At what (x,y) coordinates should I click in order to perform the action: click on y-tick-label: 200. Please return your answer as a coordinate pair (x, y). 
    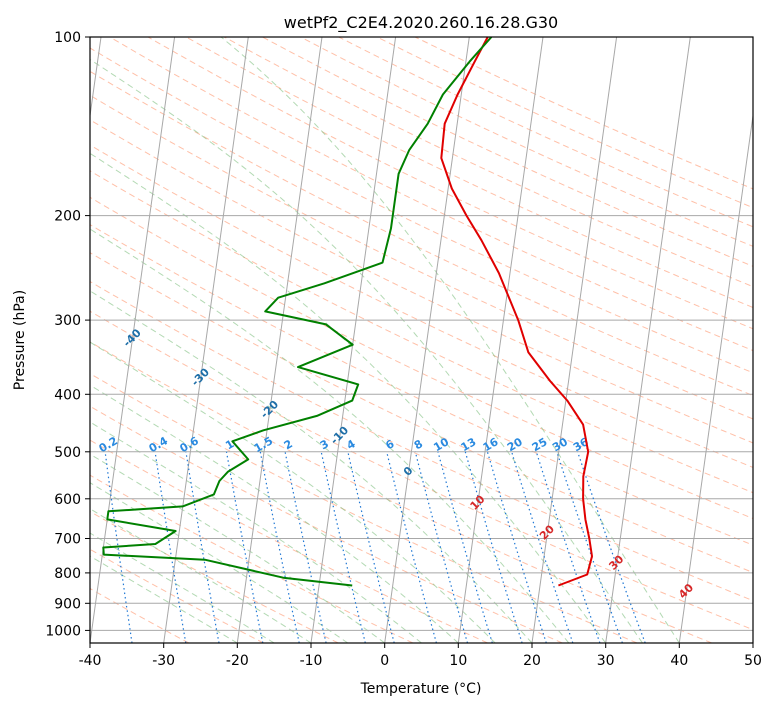
    Looking at the image, I should click on (67, 217).